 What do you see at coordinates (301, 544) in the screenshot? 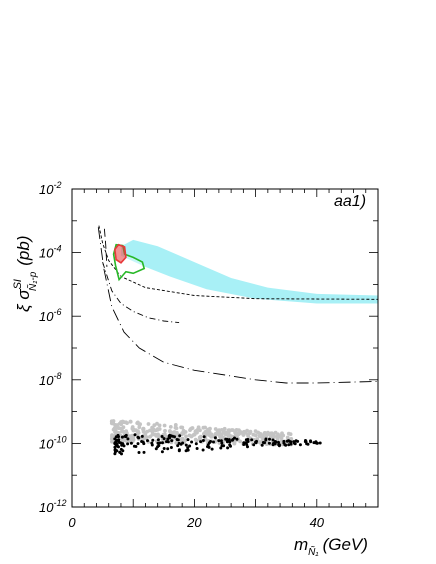
I see `x-axis-title-main: m` at bounding box center [301, 544].